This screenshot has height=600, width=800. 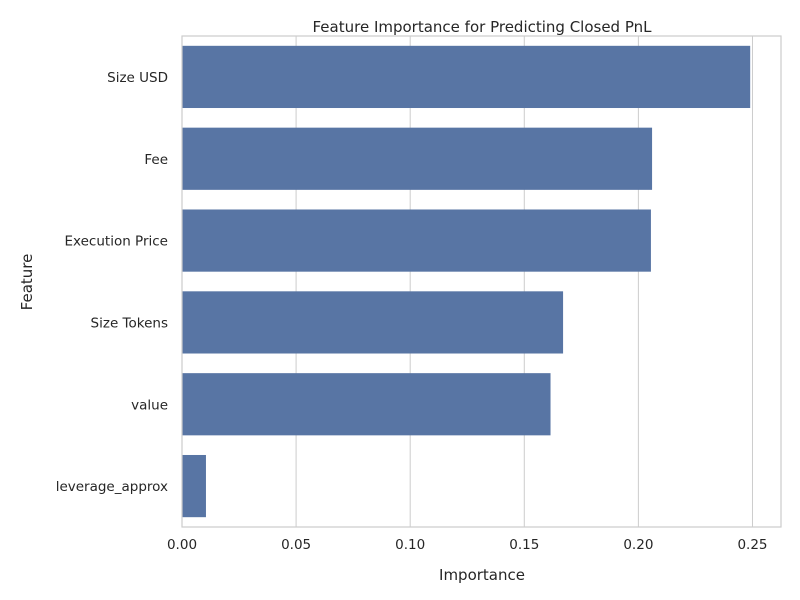 What do you see at coordinates (524, 545) in the screenshot?
I see `x-tick-label: 0.15` at bounding box center [524, 545].